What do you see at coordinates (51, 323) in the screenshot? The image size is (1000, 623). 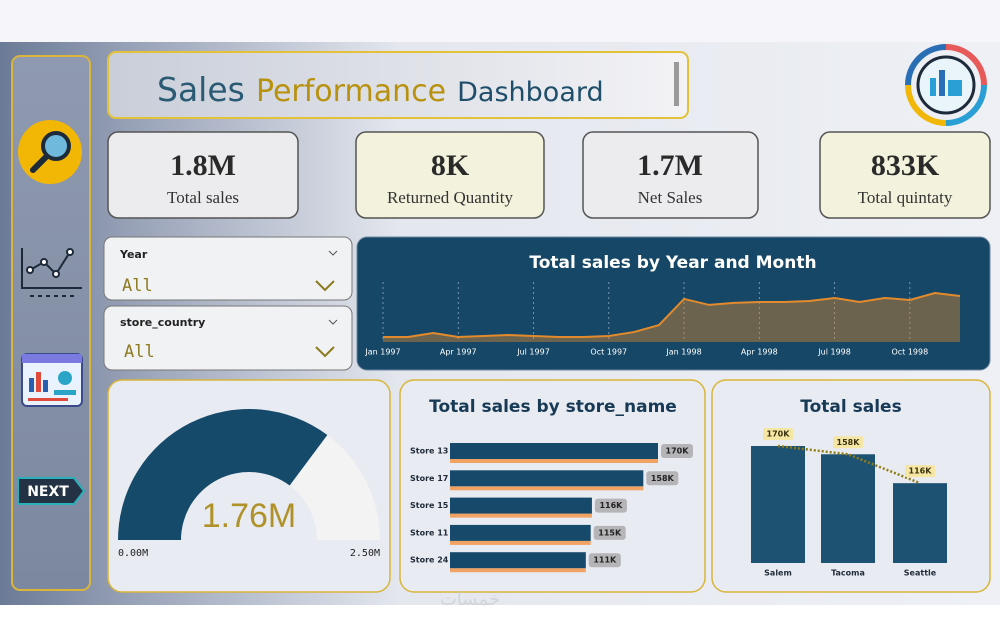 I see `sidebar` at bounding box center [51, 323].